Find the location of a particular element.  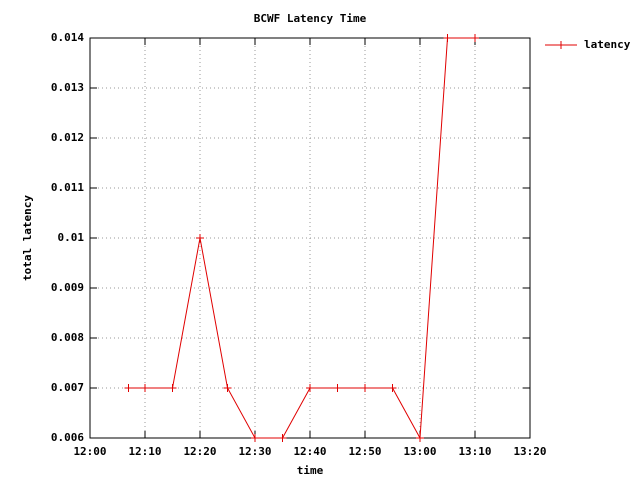

legend-marker is located at coordinates (561, 45).